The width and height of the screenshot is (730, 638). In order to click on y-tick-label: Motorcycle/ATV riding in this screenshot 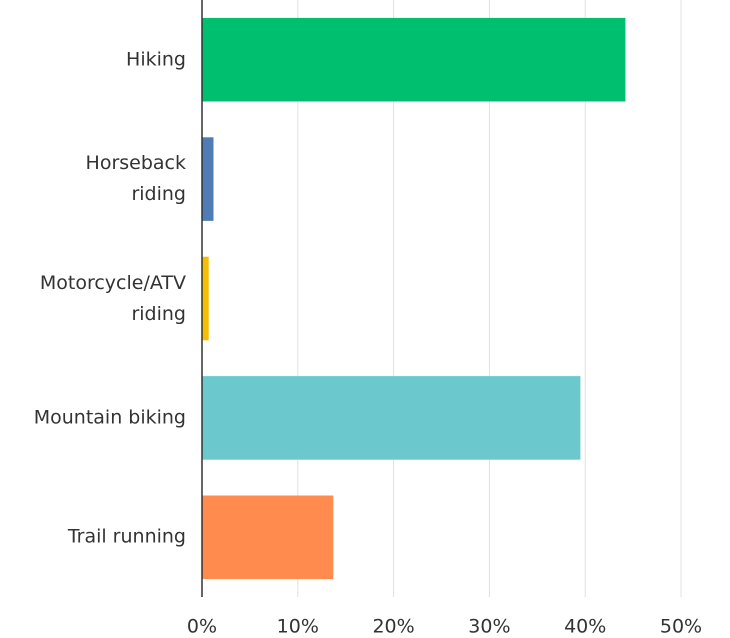, I will do `click(112, 298)`.